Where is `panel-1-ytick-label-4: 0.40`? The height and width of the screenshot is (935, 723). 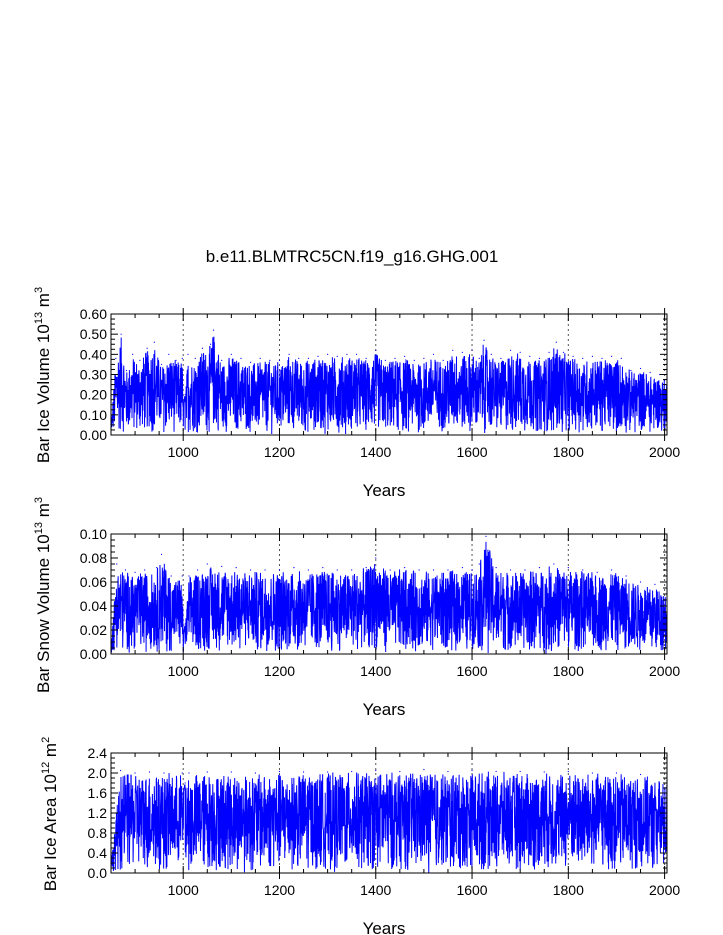
panel-1-ytick-label-4: 0.40 is located at coordinates (93, 354).